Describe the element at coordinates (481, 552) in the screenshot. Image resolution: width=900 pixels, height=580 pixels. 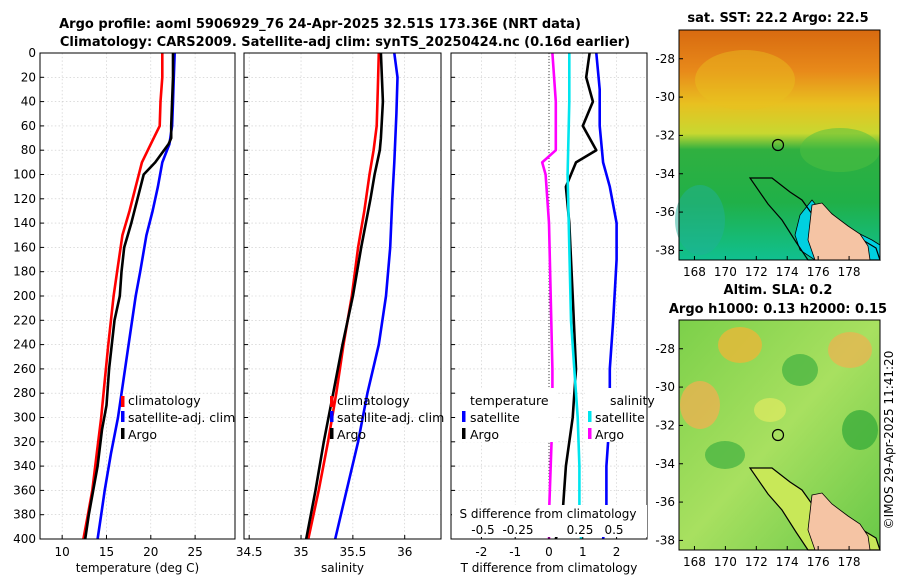
I see `x-tick-label: -2` at that location.